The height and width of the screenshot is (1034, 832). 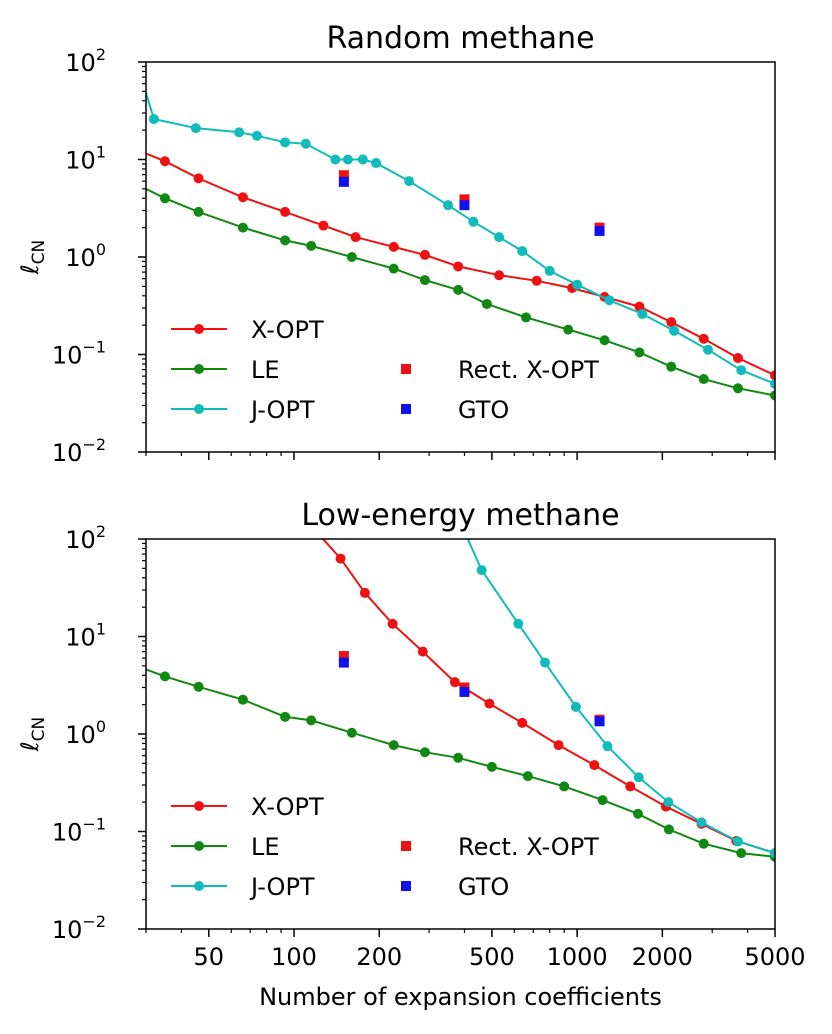 What do you see at coordinates (460, 997) in the screenshot?
I see `x-axis-label: Number of expansion coefficients` at bounding box center [460, 997].